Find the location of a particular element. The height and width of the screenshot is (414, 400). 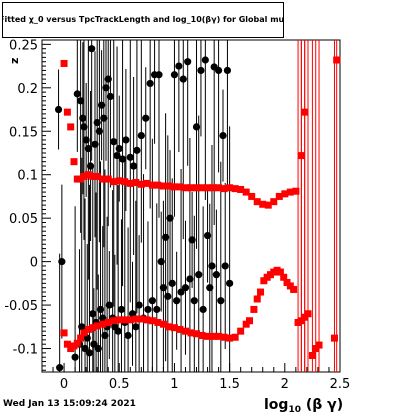

y-tick-label: 0 is located at coordinates (34, 263).